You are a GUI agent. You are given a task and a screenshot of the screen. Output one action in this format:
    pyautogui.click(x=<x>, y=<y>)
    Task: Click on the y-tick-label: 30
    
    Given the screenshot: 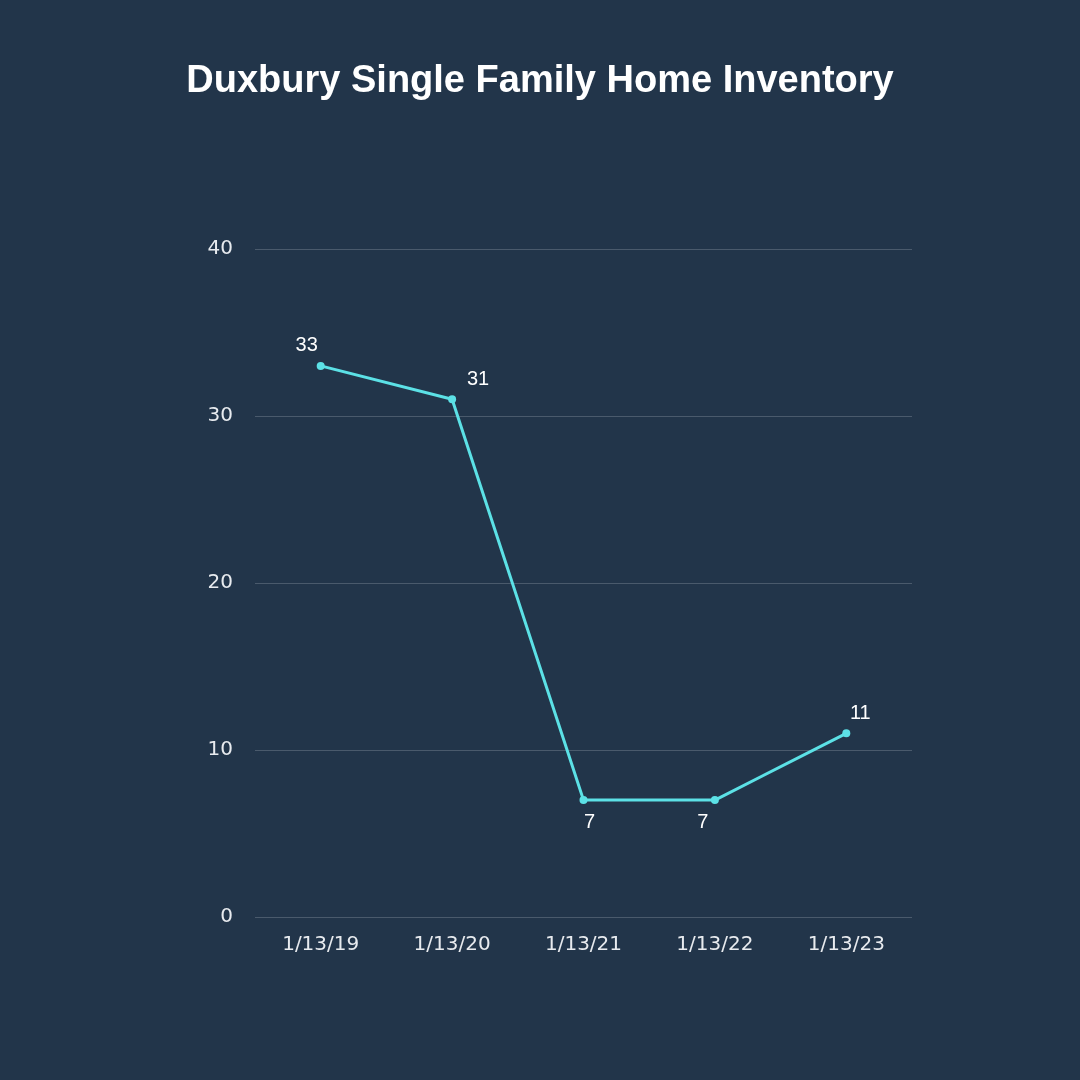 What is the action you would take?
    pyautogui.click(x=220, y=414)
    